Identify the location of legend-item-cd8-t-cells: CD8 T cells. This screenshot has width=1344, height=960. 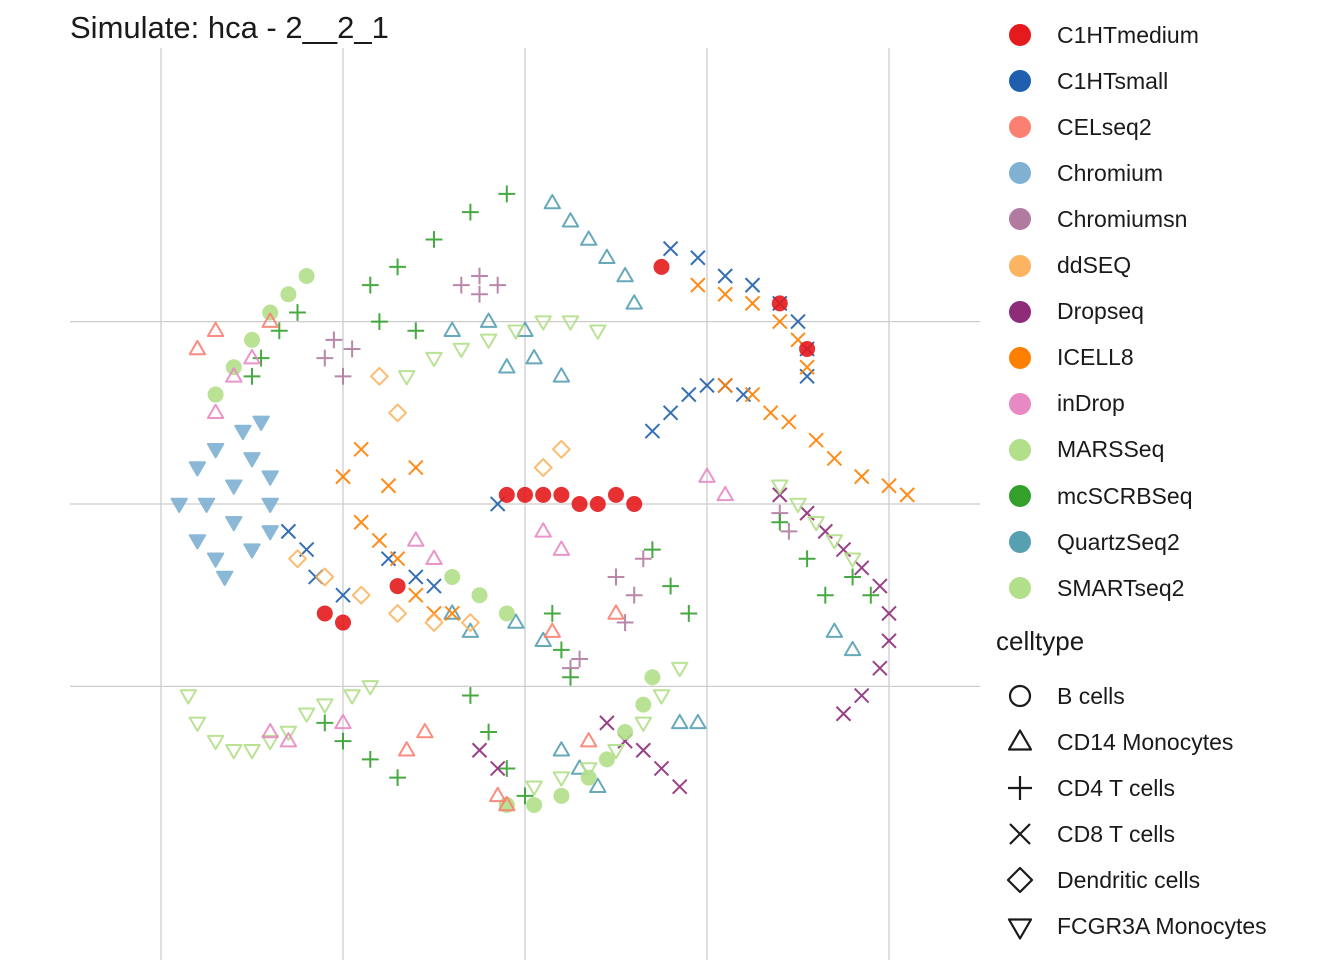
(1085, 834).